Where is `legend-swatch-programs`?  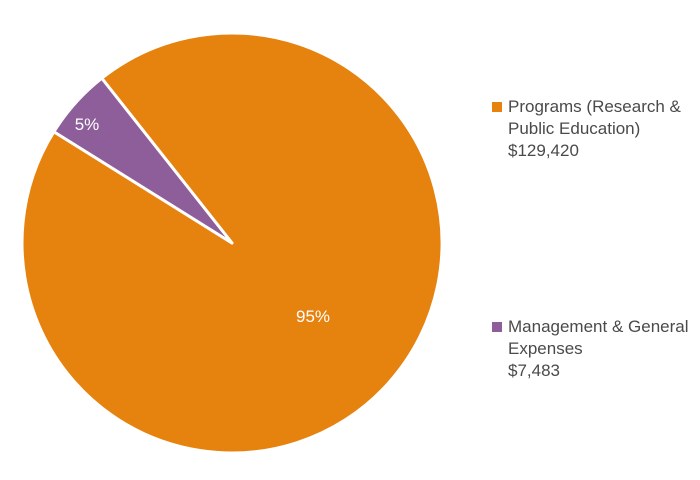
legend-swatch-programs is located at coordinates (497, 107).